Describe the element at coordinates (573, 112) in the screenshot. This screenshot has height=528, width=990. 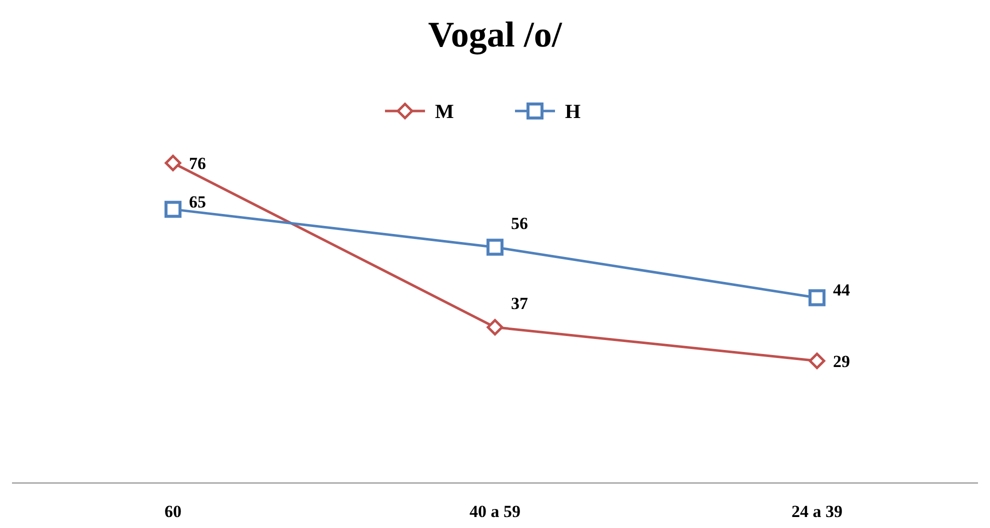
I see `legend-label: H` at that location.